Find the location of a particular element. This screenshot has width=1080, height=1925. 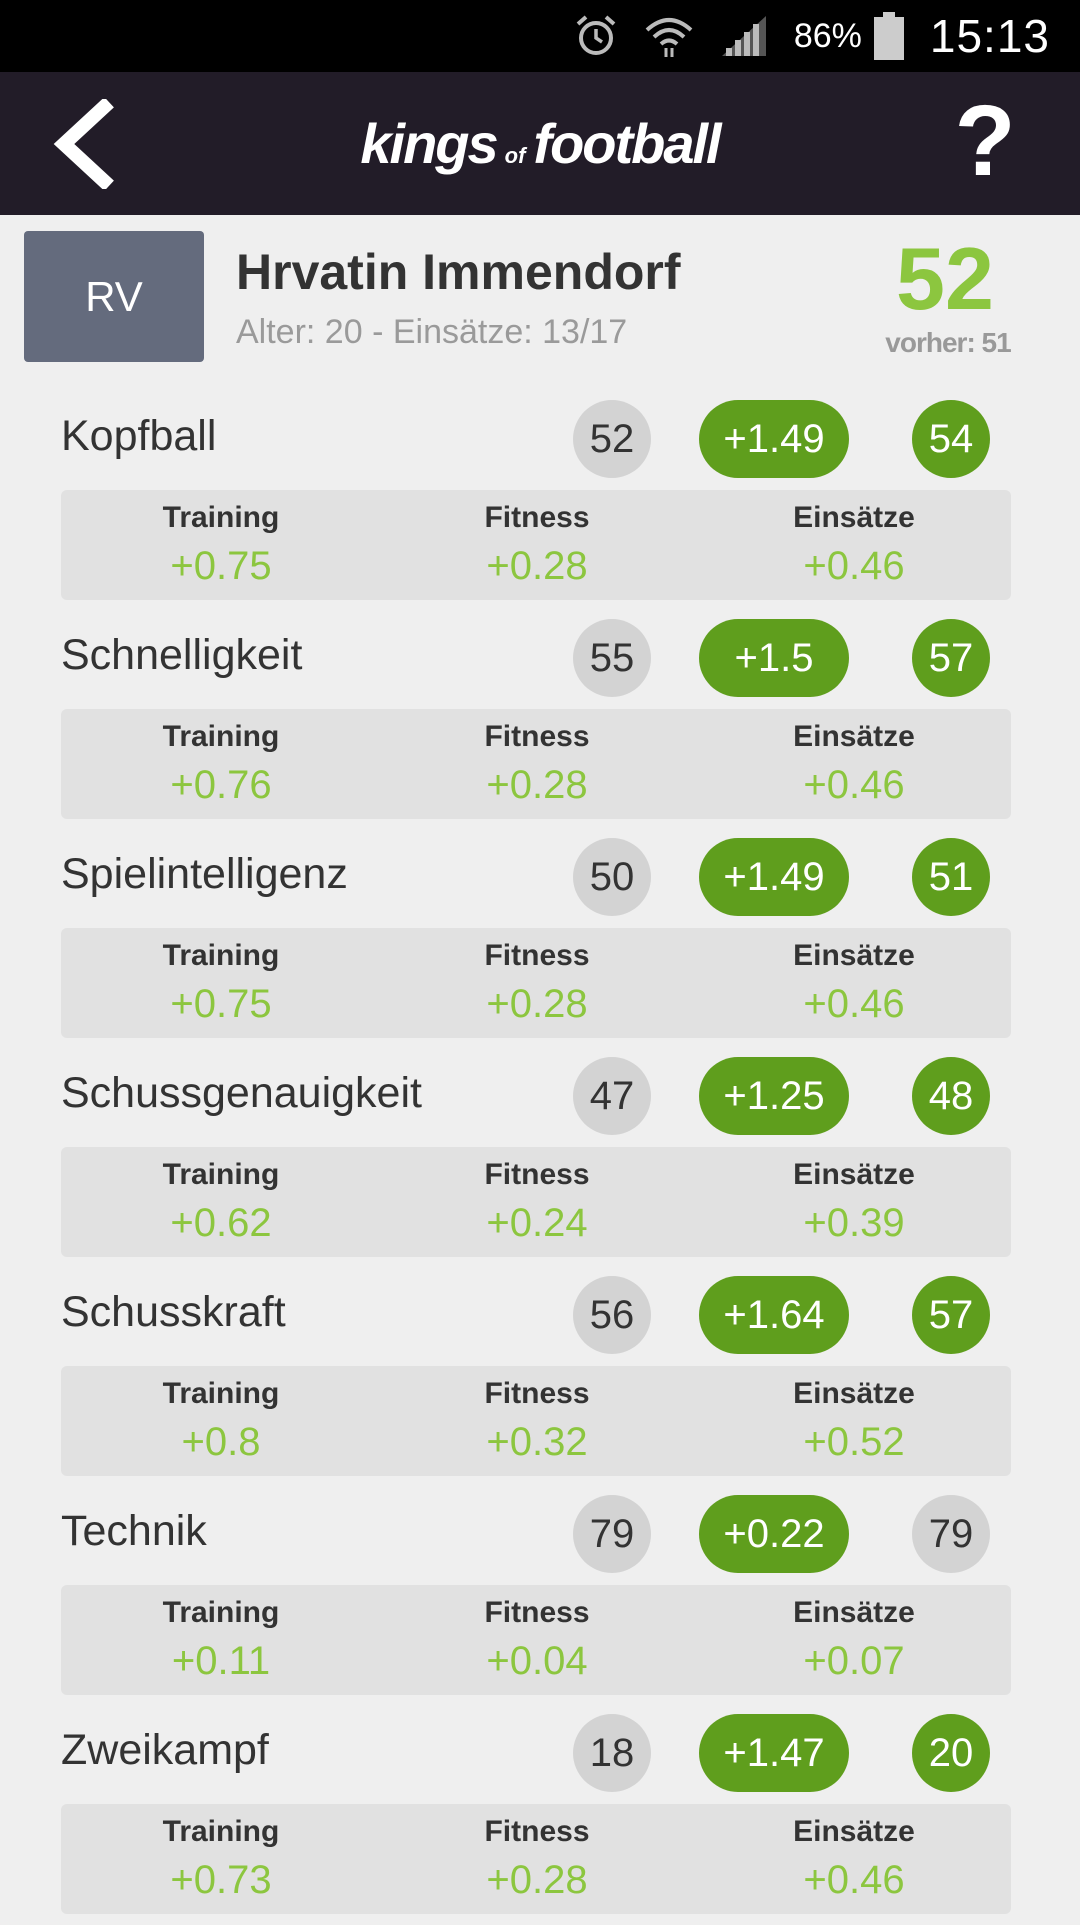

new-value-badge: 57 is located at coordinates (951, 658).